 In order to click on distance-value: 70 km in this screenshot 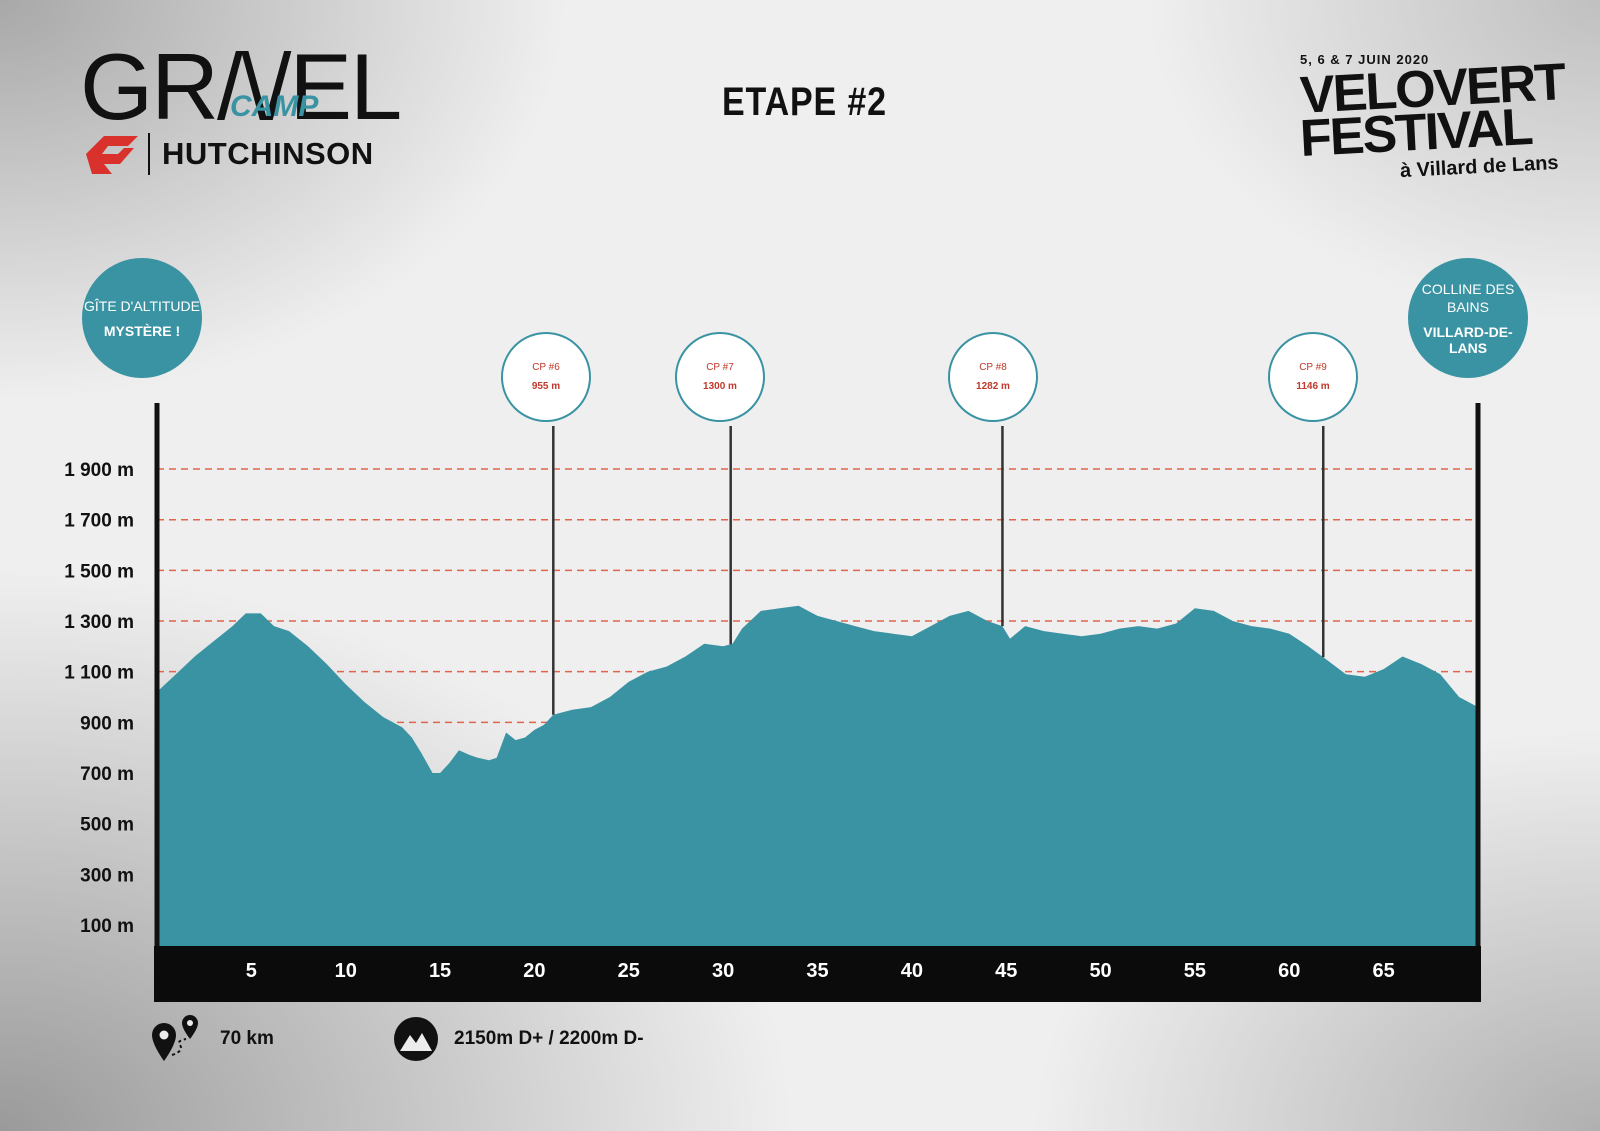, I will do `click(247, 1038)`.